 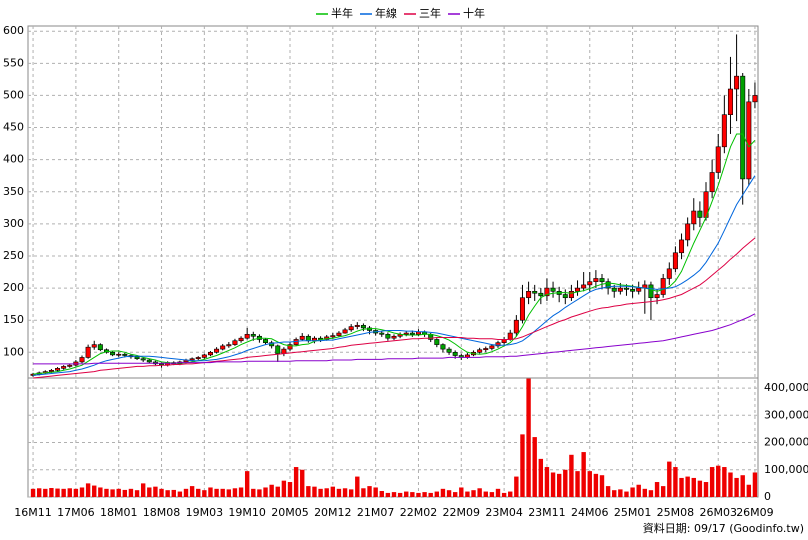 What do you see at coordinates (419, 512) in the screenshot?
I see `x-tick-label: 22M02` at bounding box center [419, 512].